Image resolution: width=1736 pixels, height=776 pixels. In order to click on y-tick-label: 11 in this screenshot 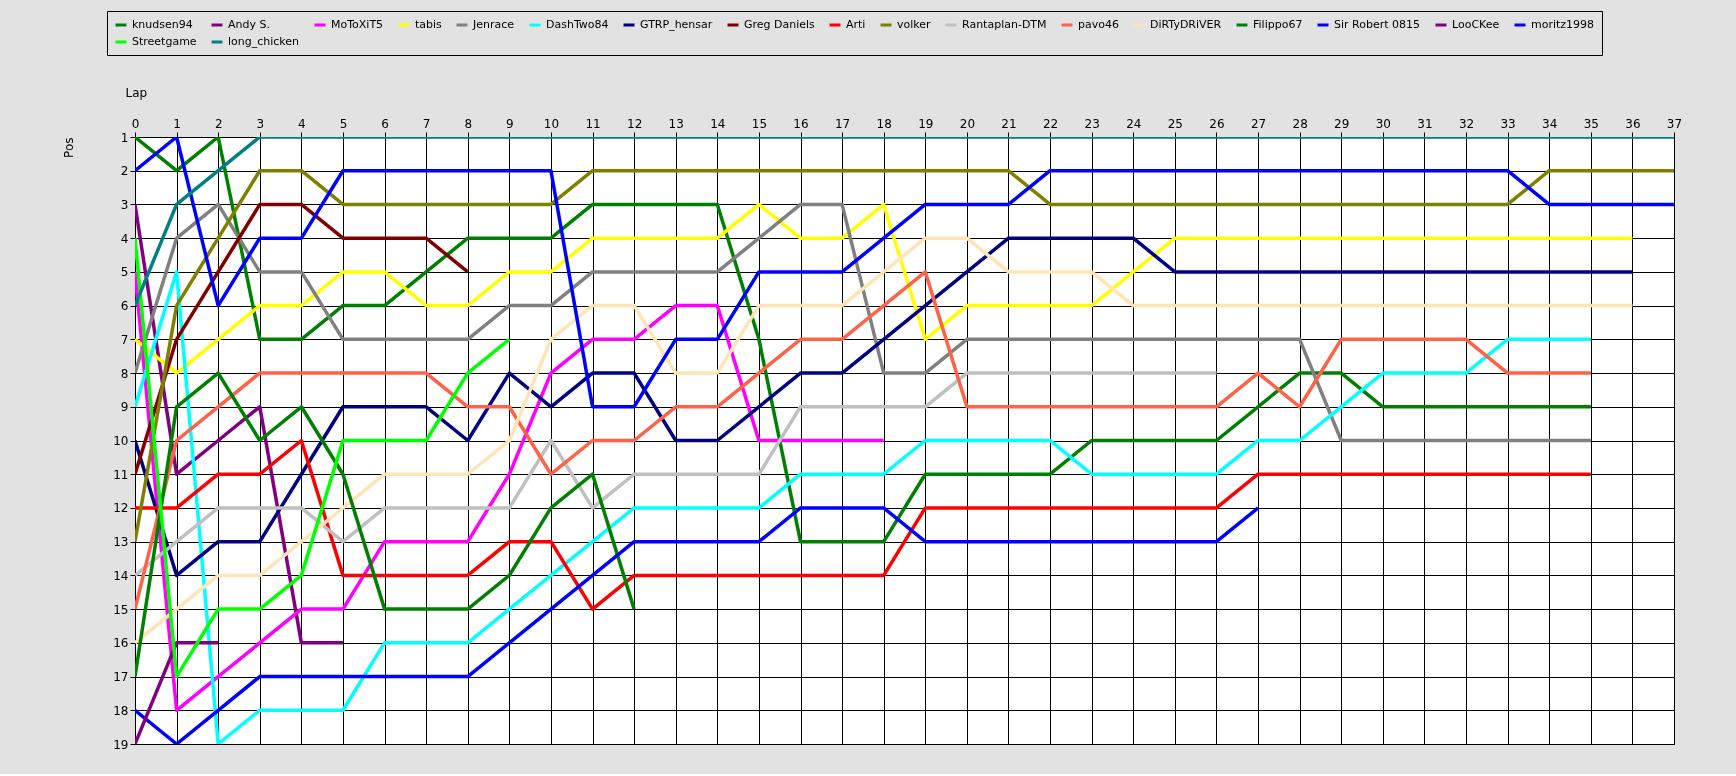, I will do `click(121, 474)`.